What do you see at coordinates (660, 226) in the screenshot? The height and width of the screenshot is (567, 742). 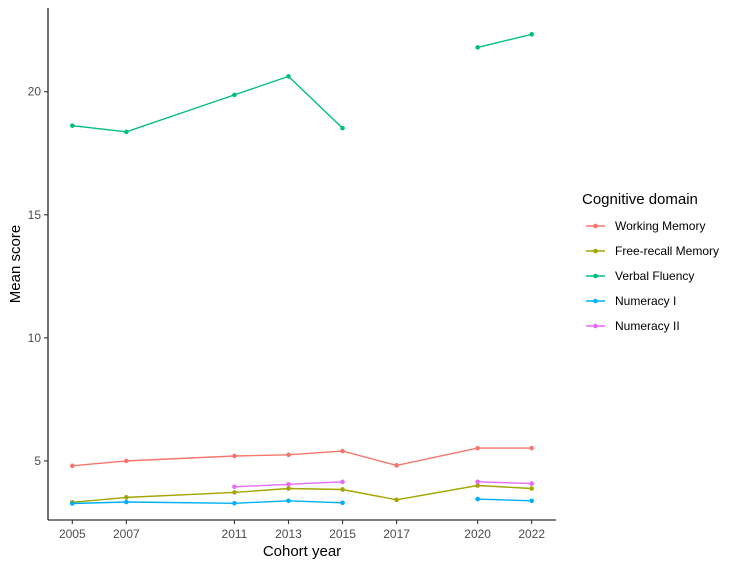 I see `legend-label: Working Memory` at bounding box center [660, 226].